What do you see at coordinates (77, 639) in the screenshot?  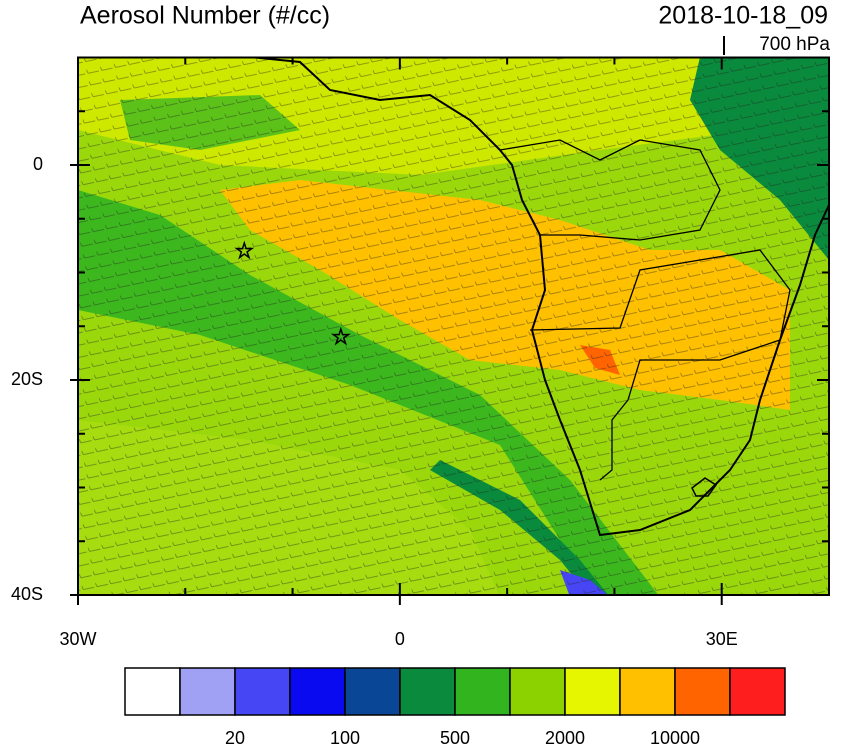 I see `x-tick-label: 30W` at bounding box center [77, 639].